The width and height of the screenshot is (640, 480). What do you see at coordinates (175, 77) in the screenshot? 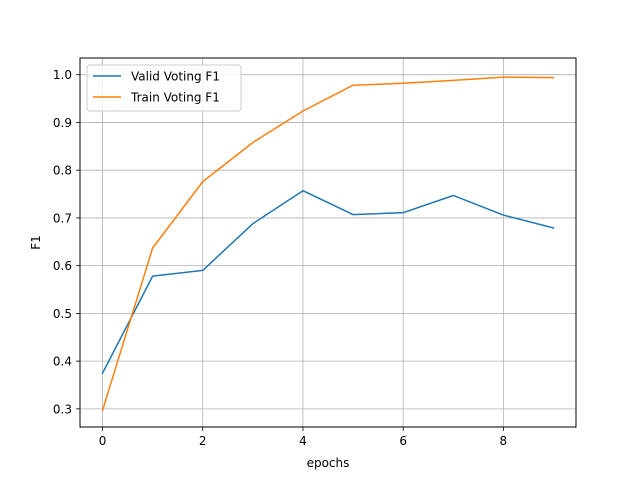
I see `legend-label-valid: Valid Voting F1` at bounding box center [175, 77].